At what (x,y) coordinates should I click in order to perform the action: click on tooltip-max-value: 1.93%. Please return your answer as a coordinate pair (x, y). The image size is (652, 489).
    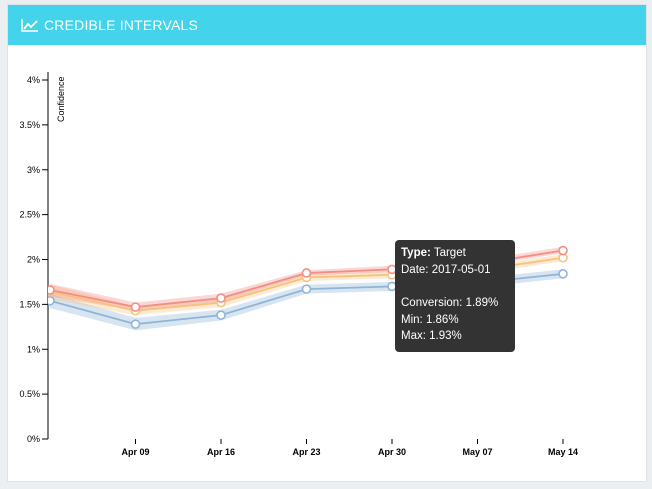
    Looking at the image, I should click on (445, 336).